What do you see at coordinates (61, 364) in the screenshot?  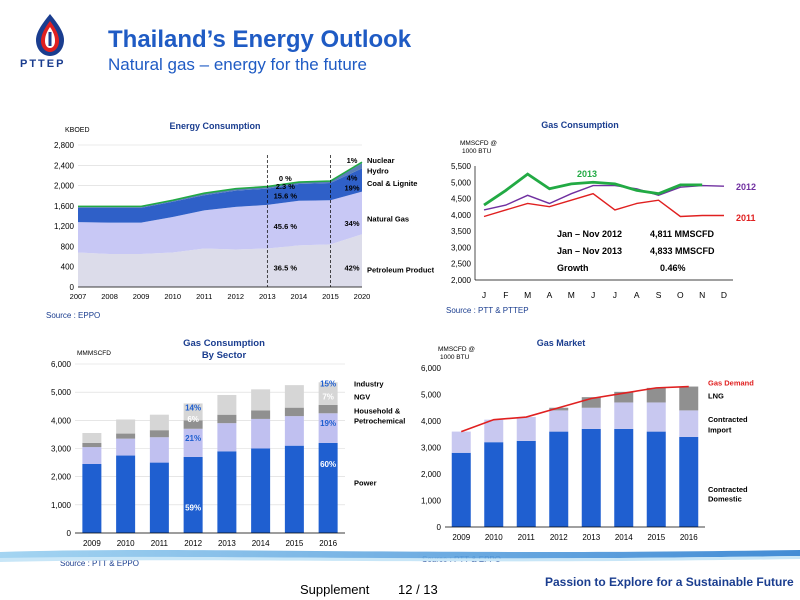 I see `y-tick-label: 6,000` at bounding box center [61, 364].